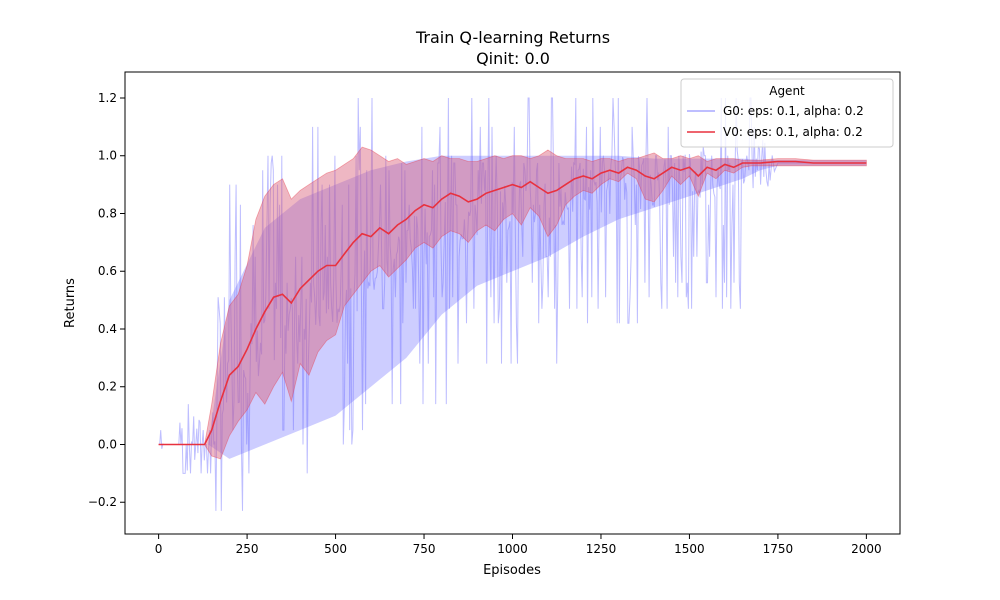 The image size is (1000, 600). What do you see at coordinates (866, 549) in the screenshot?
I see `x-tick-label: 2000` at bounding box center [866, 549].